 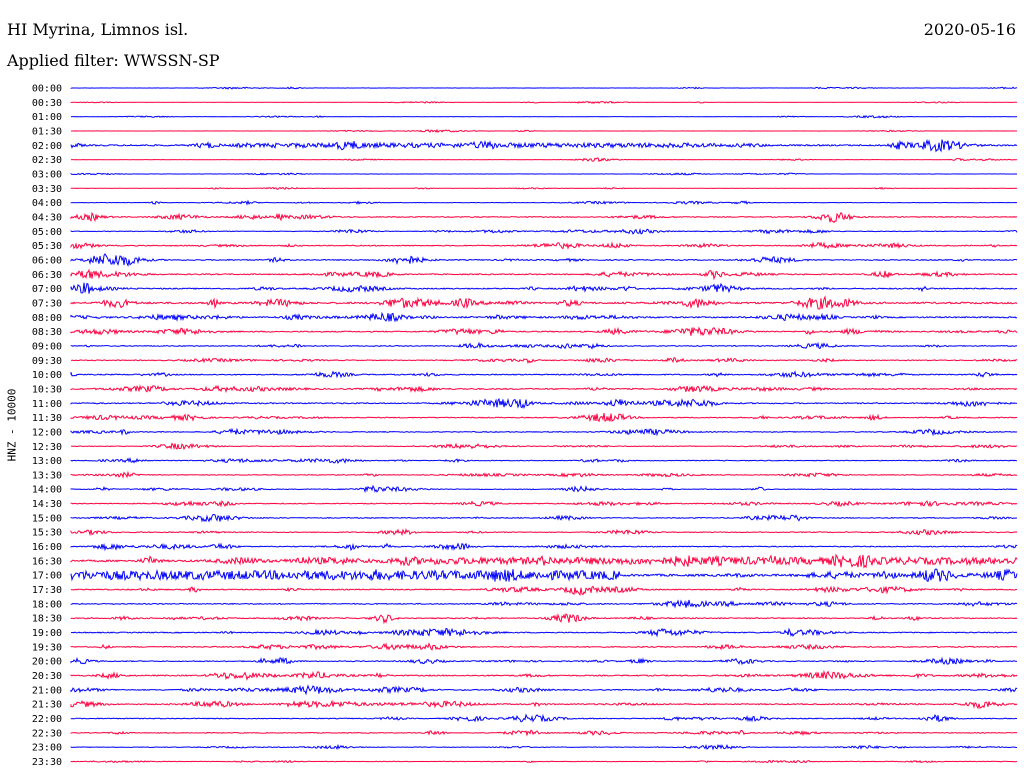 What do you see at coordinates (47, 89) in the screenshot?
I see `time-tick-label: 00:00` at bounding box center [47, 89].